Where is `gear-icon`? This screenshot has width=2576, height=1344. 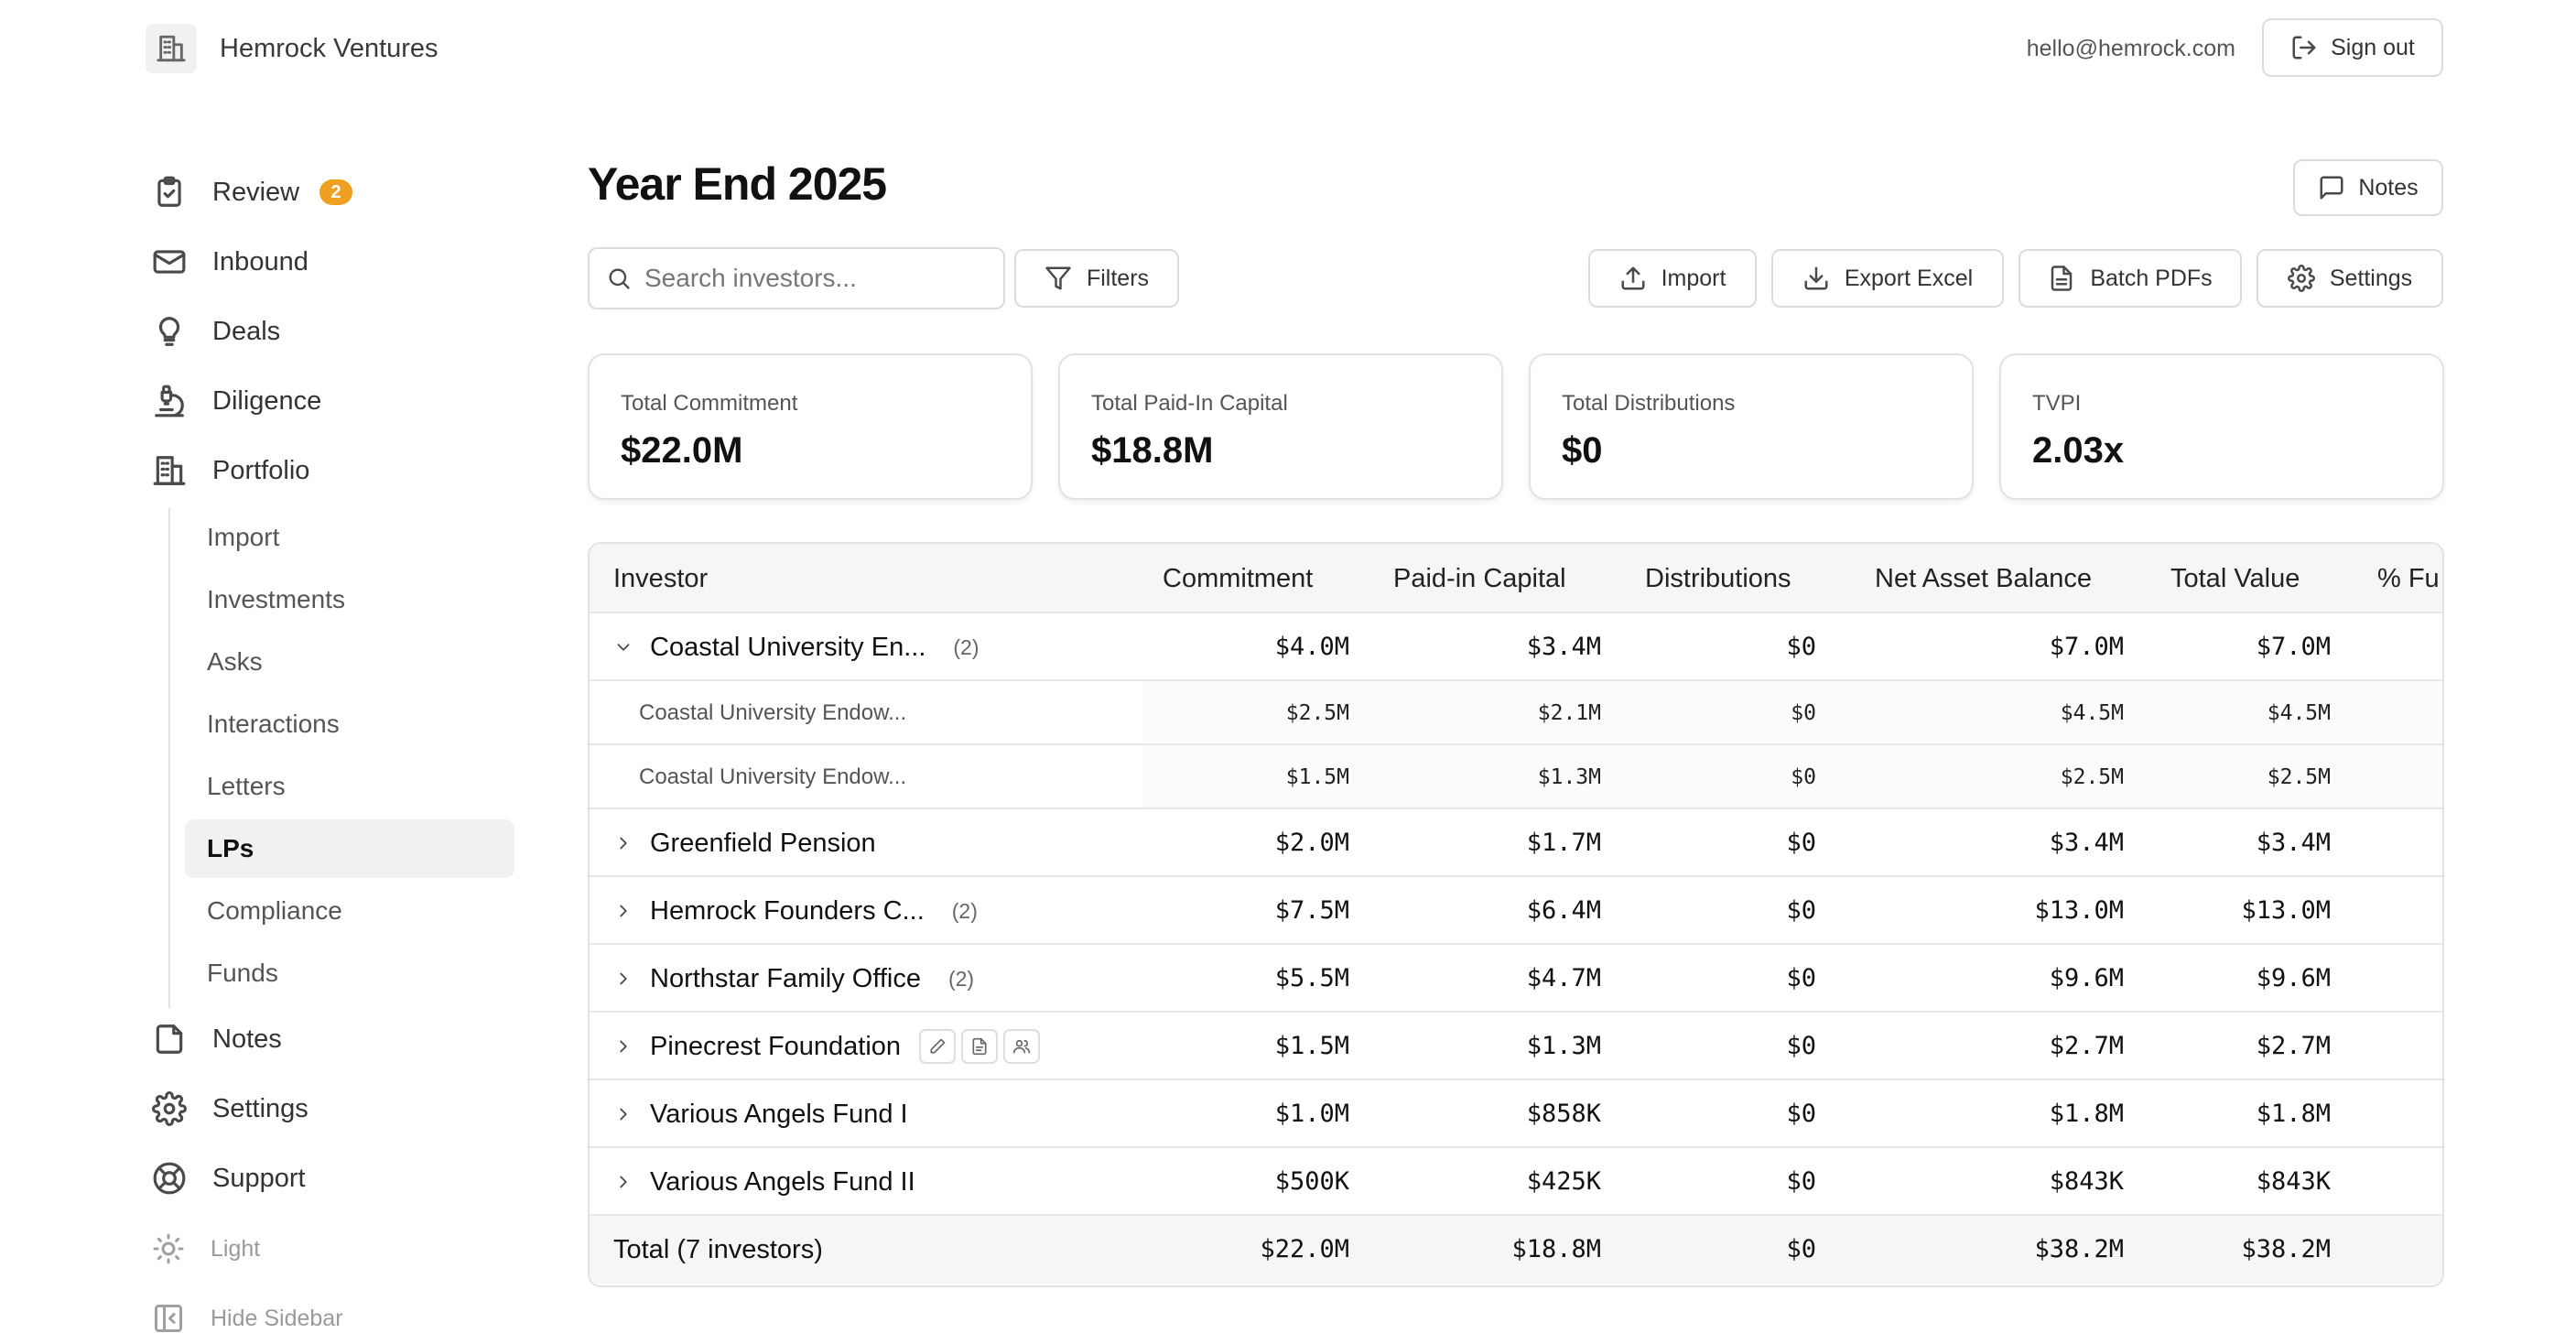
gear-icon is located at coordinates (170, 1108).